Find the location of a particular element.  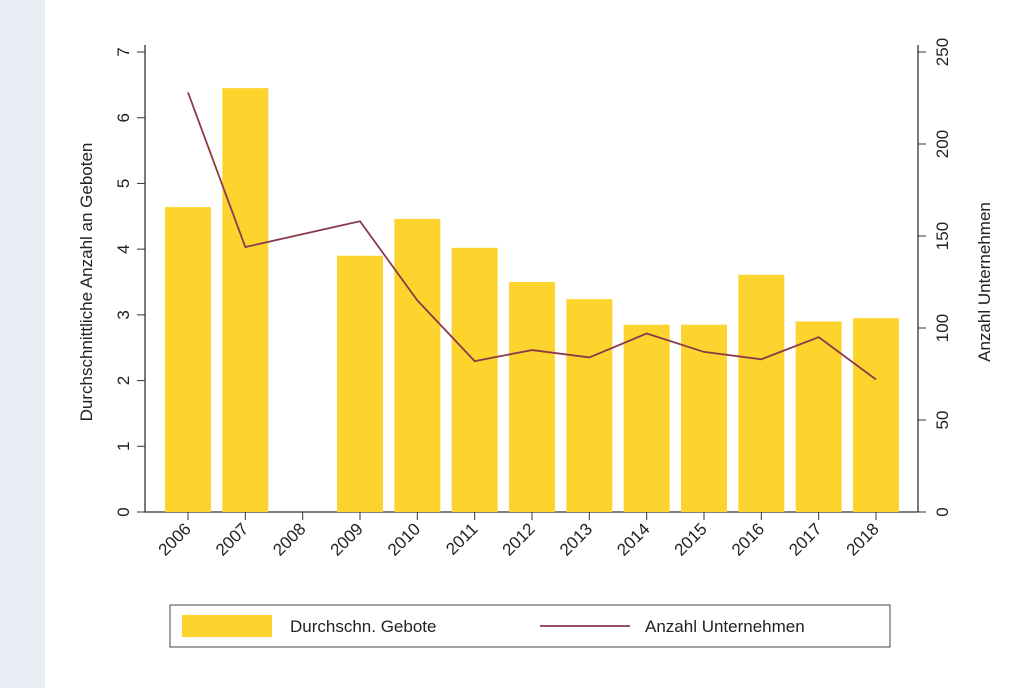

y-tick-label: 6 is located at coordinates (123, 117).